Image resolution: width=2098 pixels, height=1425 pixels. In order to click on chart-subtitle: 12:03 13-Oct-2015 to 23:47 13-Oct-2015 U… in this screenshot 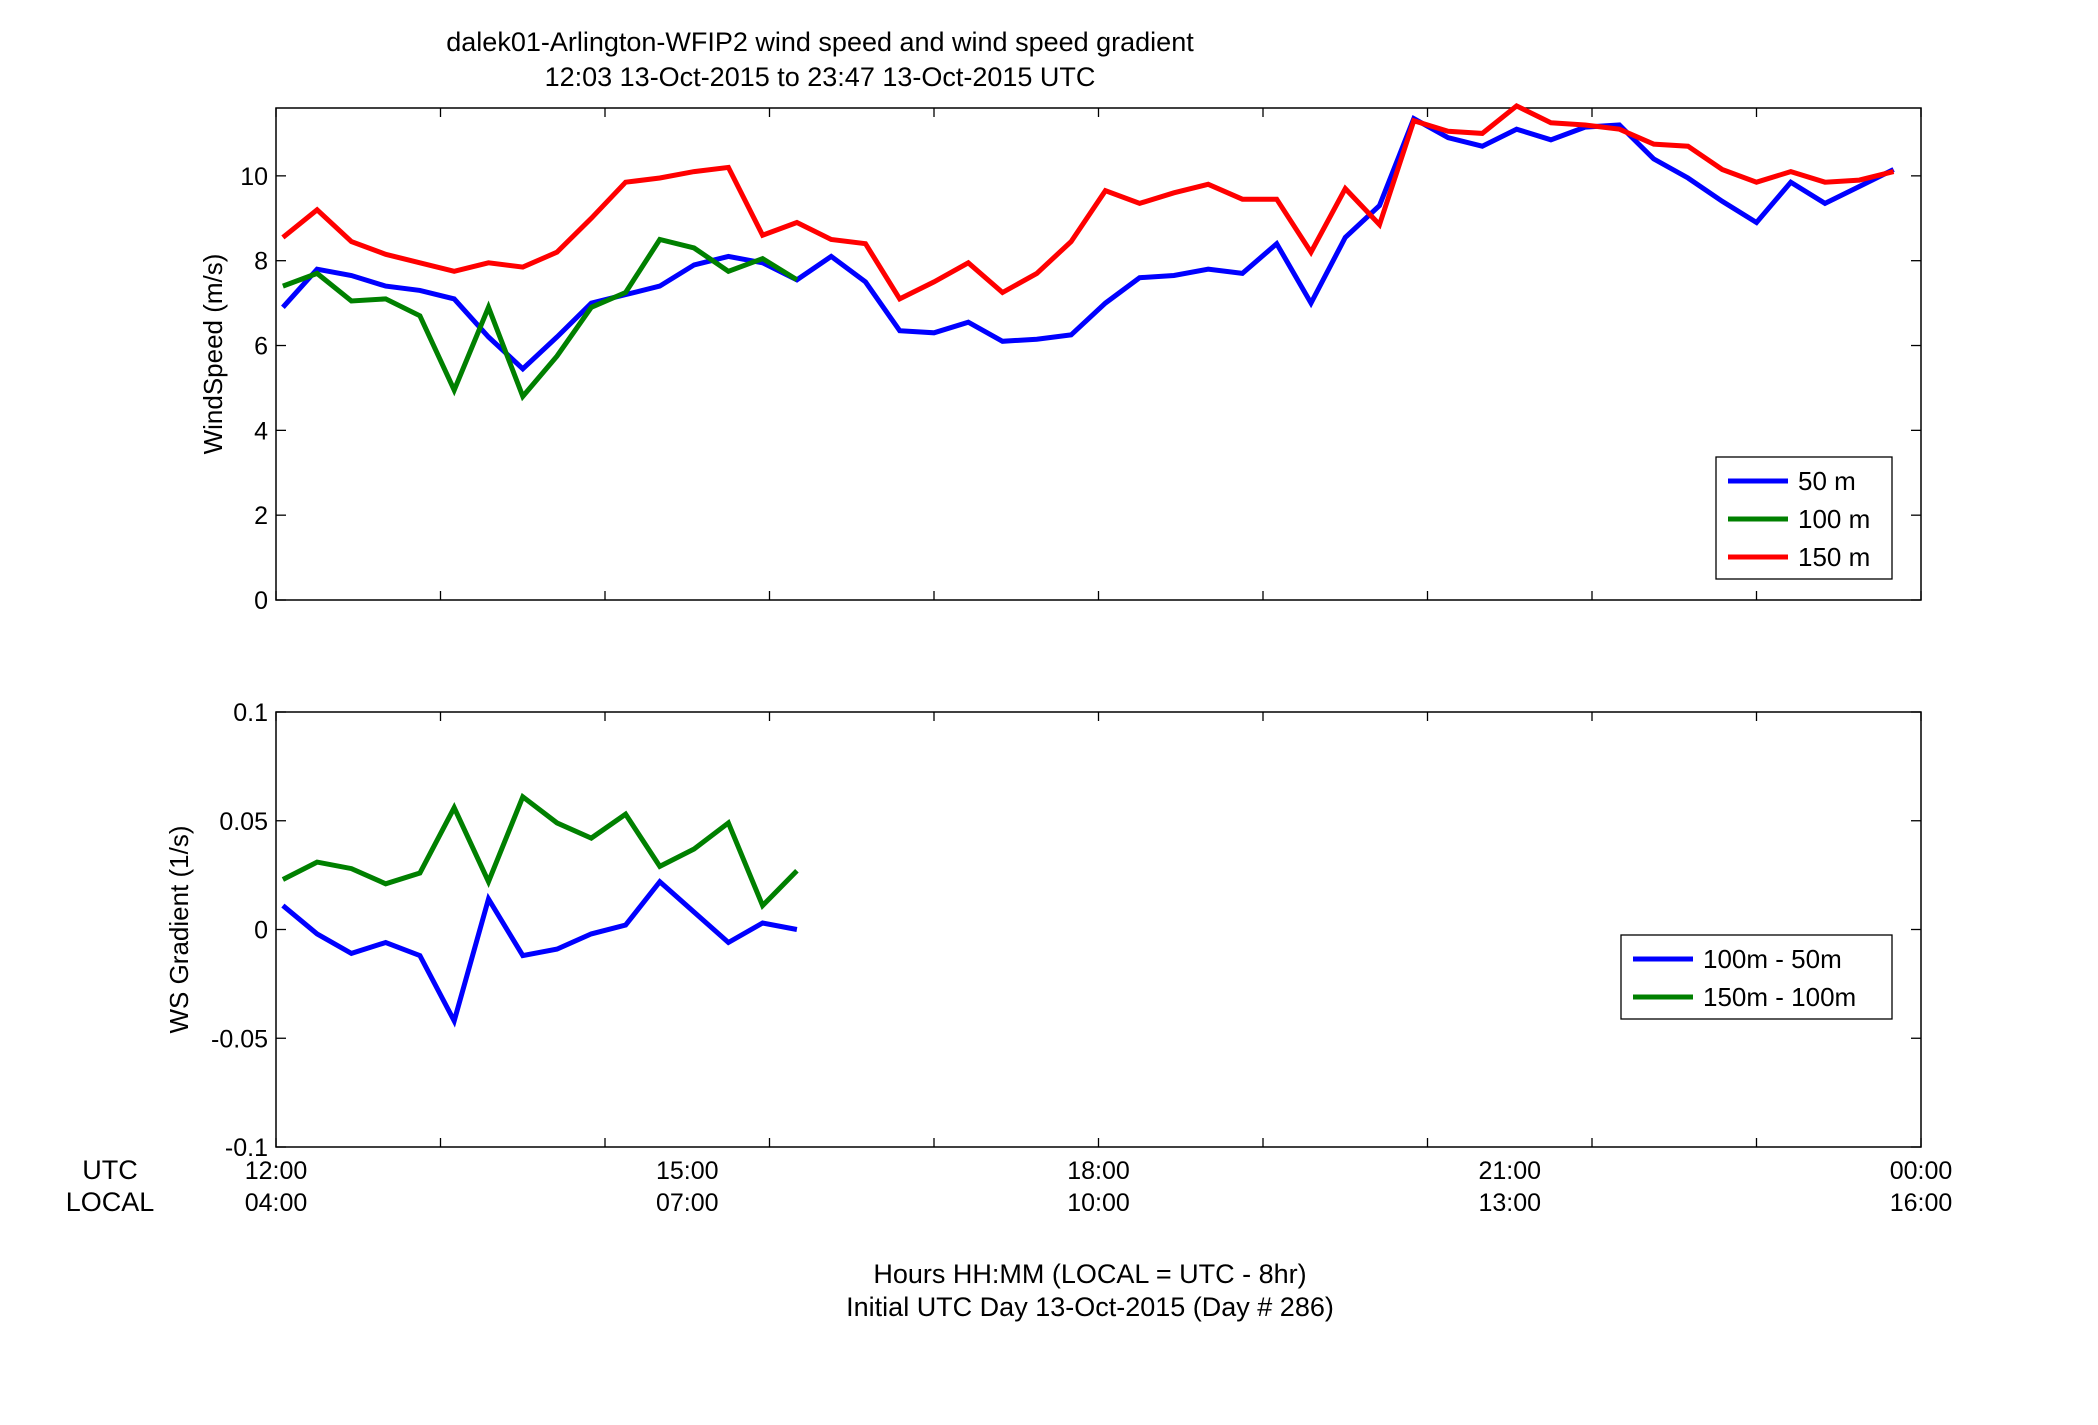, I will do `click(820, 77)`.